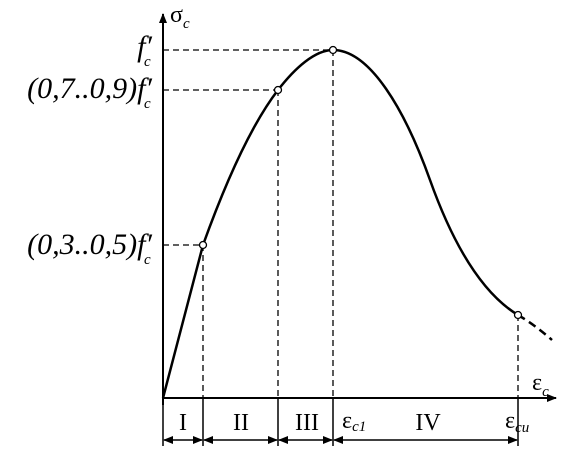 The width and height of the screenshot is (569, 457). Describe the element at coordinates (428, 423) in the screenshot. I see `stage-label: IV` at that location.